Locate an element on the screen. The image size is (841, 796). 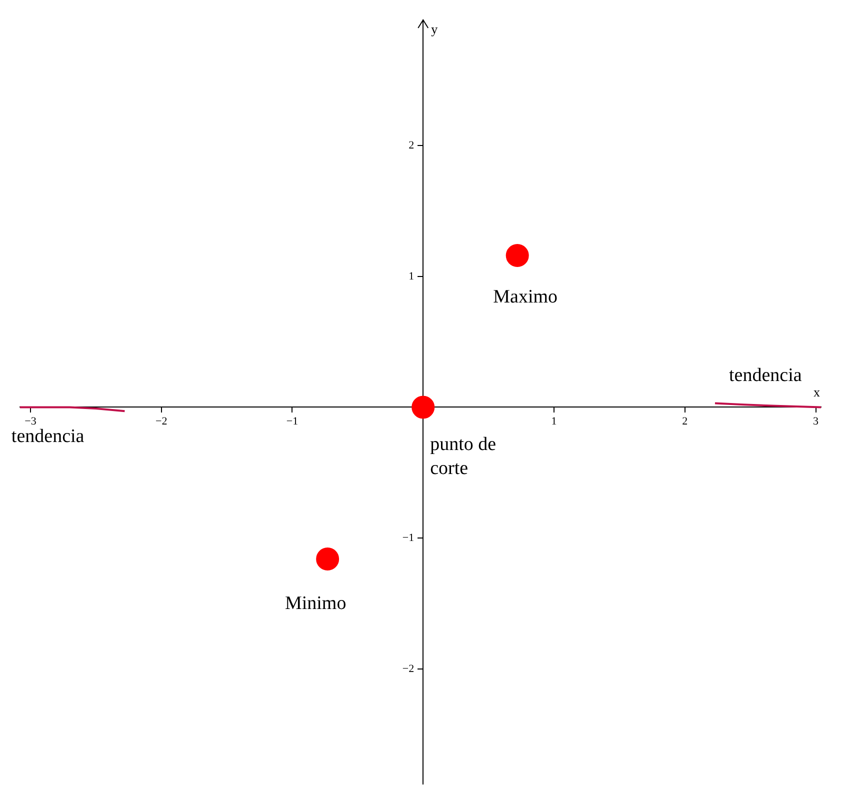
x-tick-label: 1 is located at coordinates (554, 422).